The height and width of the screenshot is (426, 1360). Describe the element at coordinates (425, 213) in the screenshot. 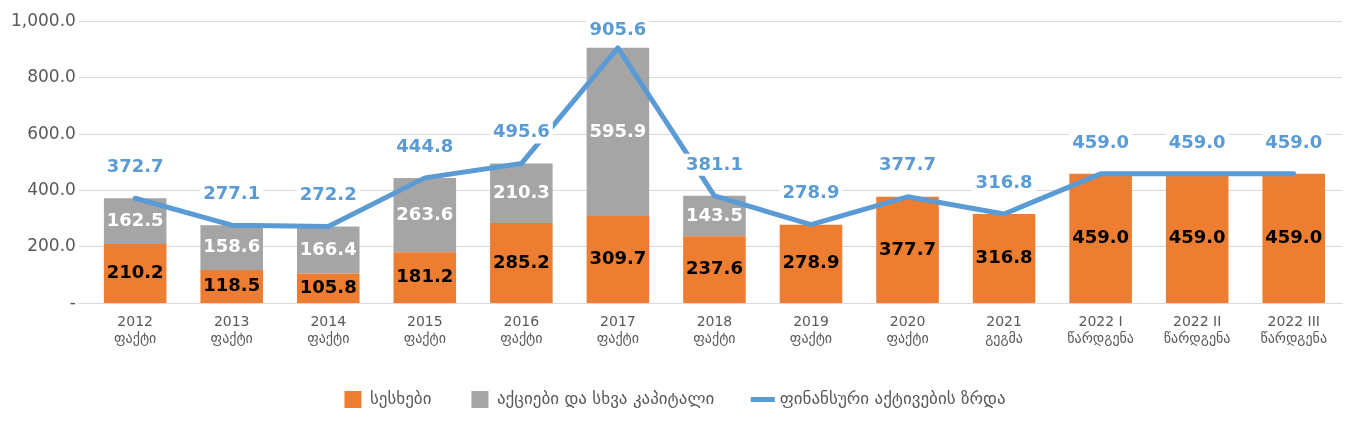

I see `data-label: 263.6` at that location.